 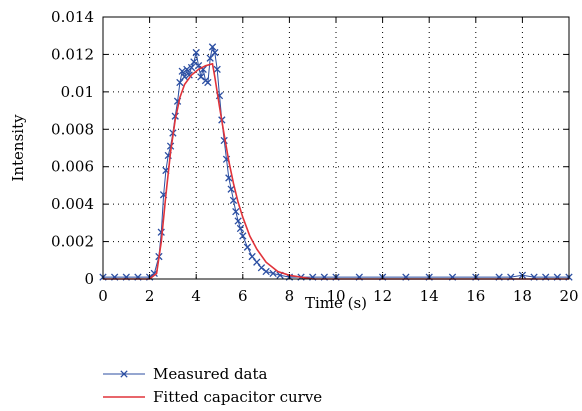 What do you see at coordinates (382, 296) in the screenshot?
I see `x-tick-label: 12` at bounding box center [382, 296].